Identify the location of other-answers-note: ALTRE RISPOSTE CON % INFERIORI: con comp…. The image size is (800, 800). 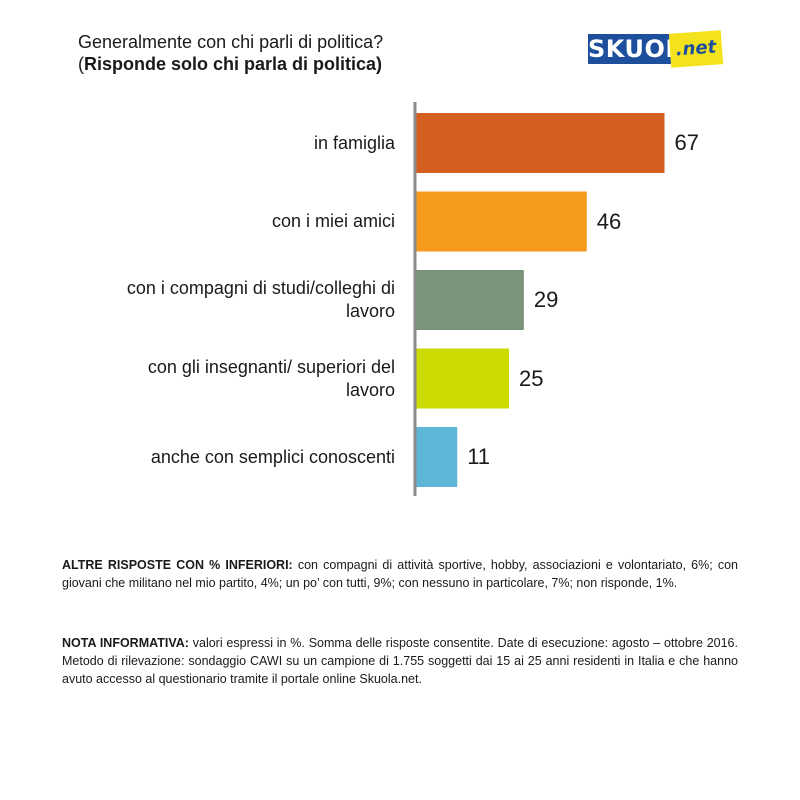
(400, 574).